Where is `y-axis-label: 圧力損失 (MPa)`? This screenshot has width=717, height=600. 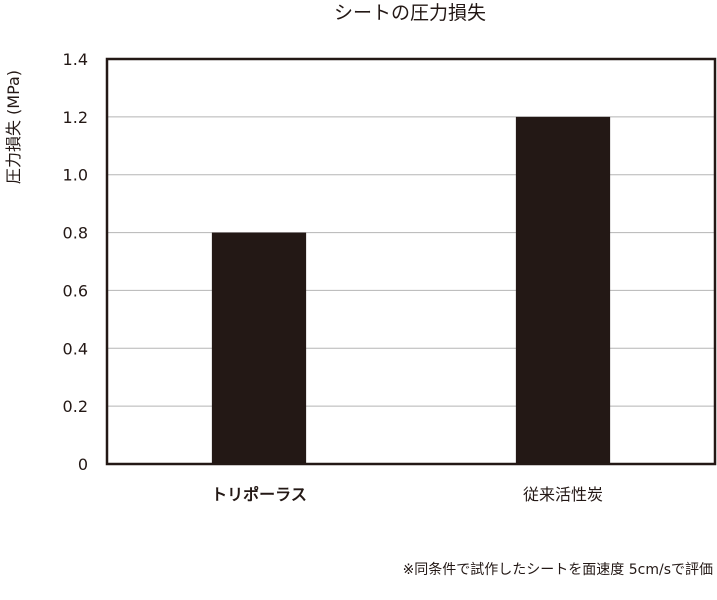 y-axis-label: 圧力損失 (MPa) is located at coordinates (13, 127).